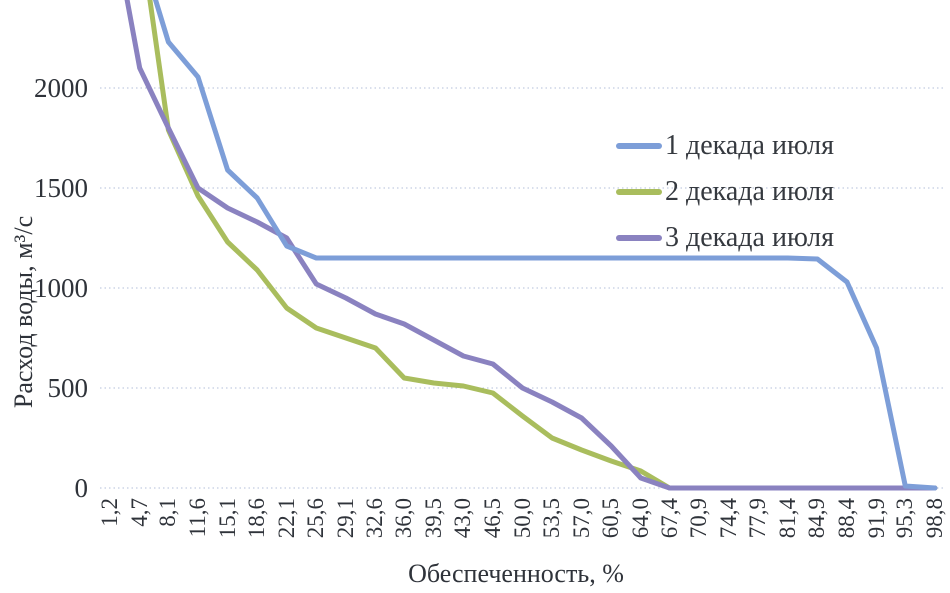 The image size is (950, 593). Describe the element at coordinates (522, 518) in the screenshot. I see `x-tick-label-50,0: 50,0` at that location.